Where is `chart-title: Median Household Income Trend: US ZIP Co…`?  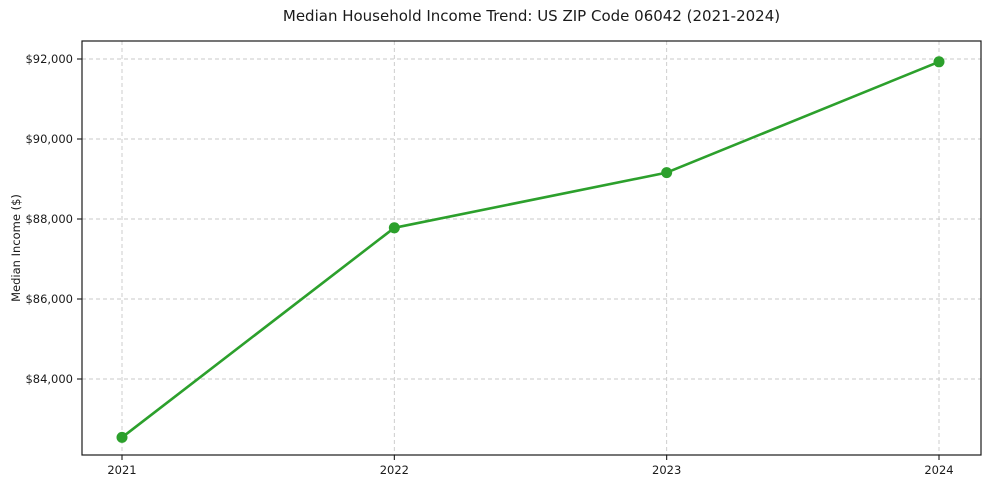
chart-title: Median Household Income Trend: US ZIP Co… is located at coordinates (531, 16).